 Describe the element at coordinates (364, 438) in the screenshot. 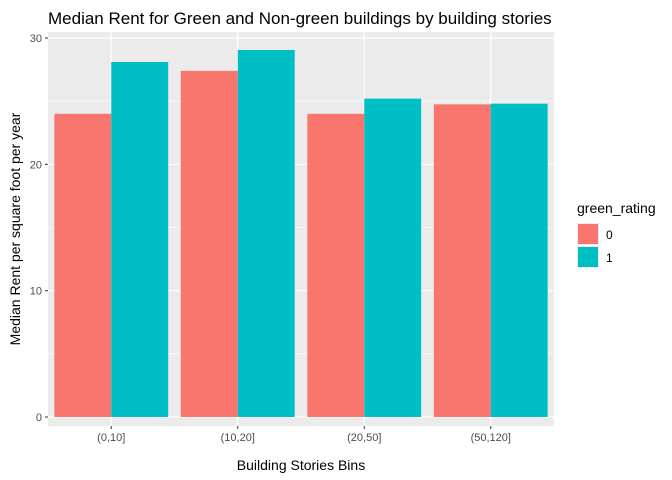

I see `x-tick-label: (20,50]` at that location.